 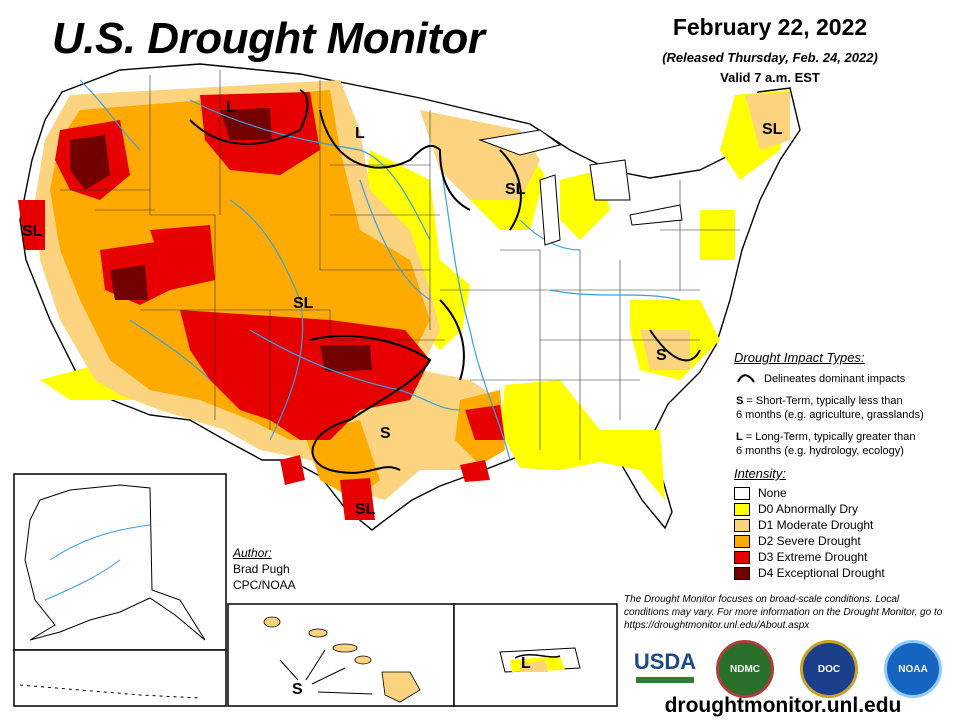 What do you see at coordinates (360, 133) in the screenshot?
I see `label-l-northdakota: L` at bounding box center [360, 133].